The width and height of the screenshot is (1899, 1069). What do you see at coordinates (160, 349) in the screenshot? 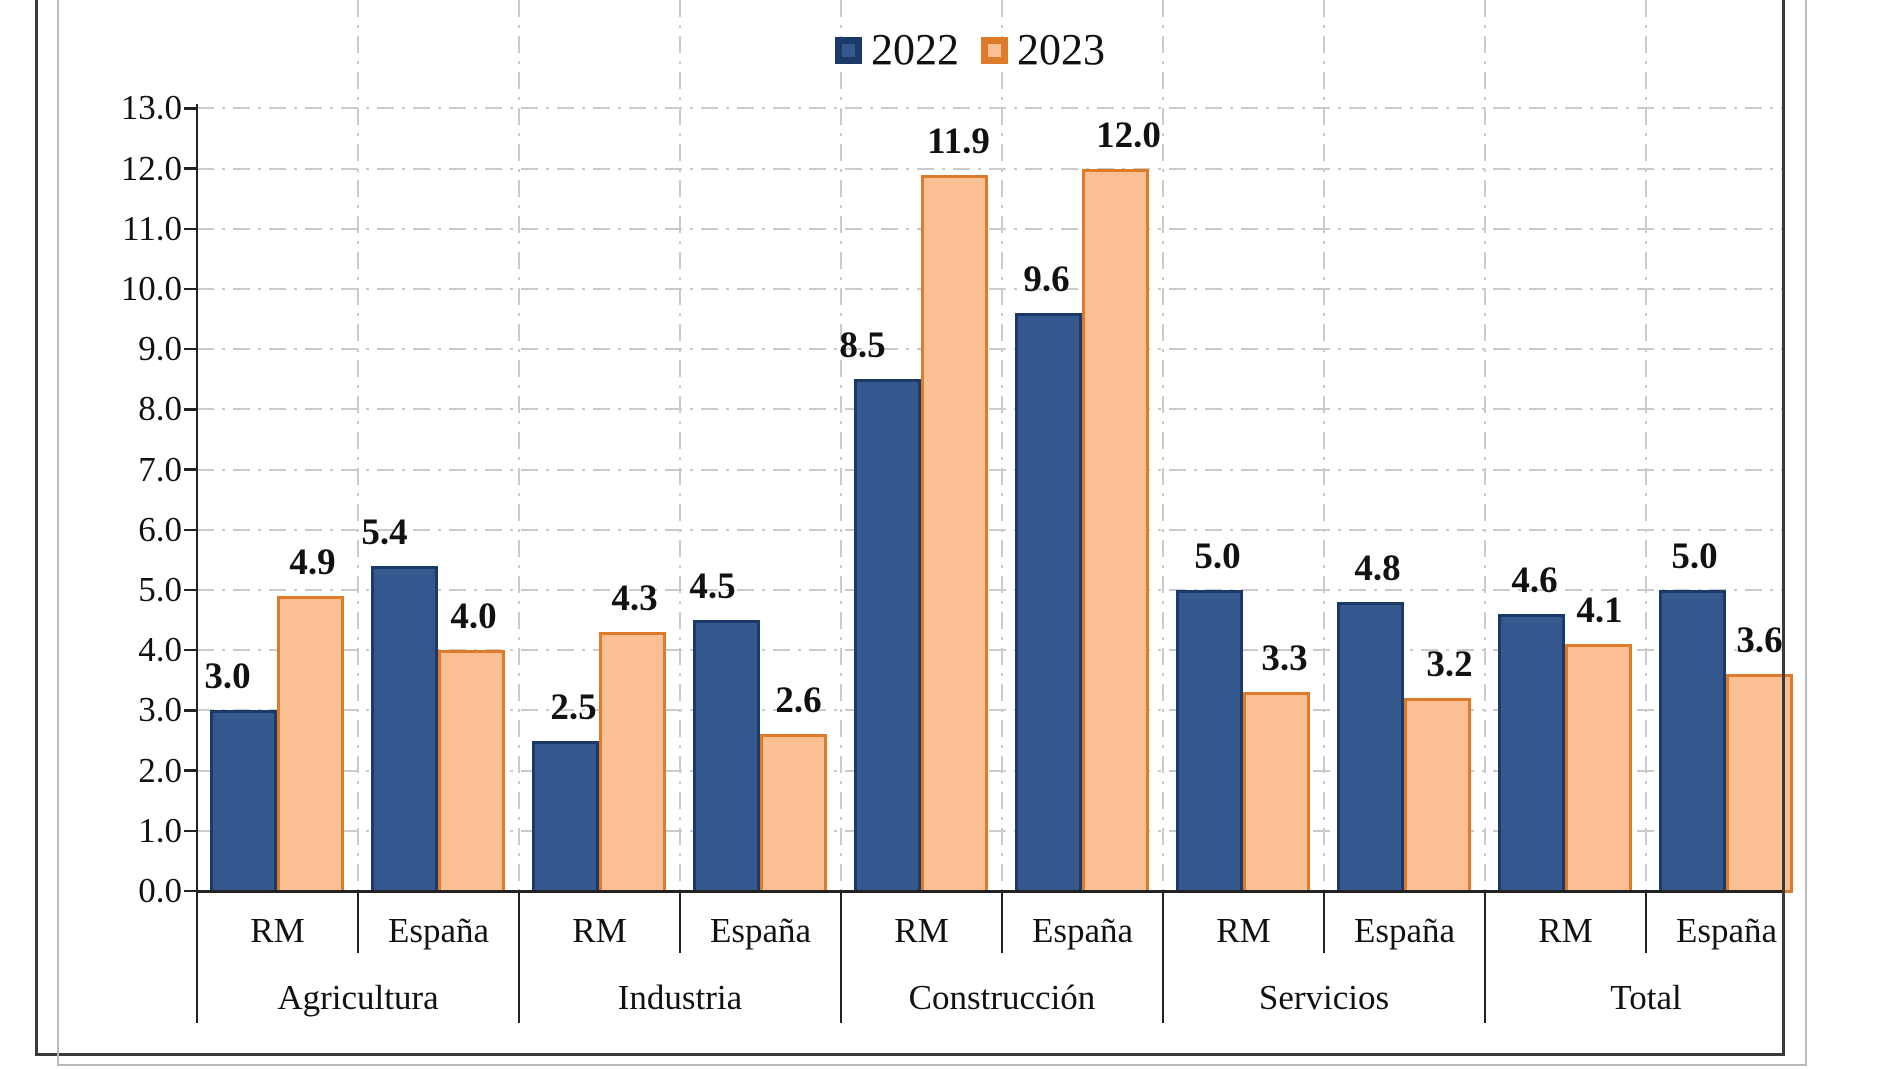
I see `y-tick-label: 9.0` at bounding box center [160, 349].